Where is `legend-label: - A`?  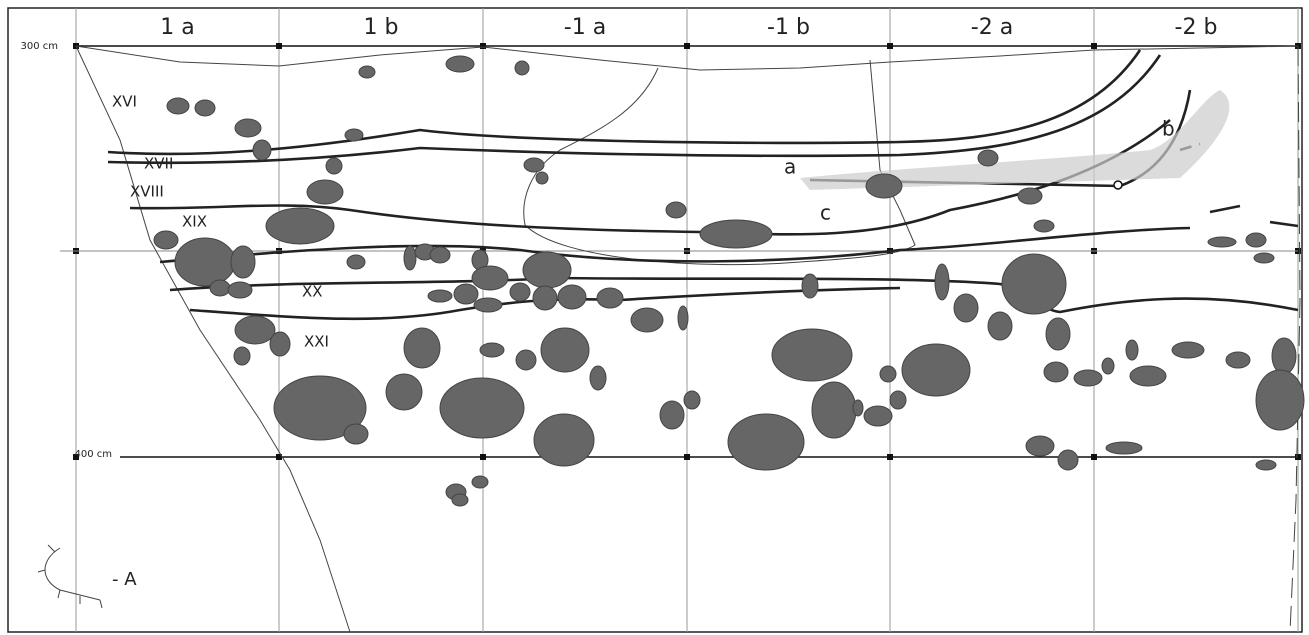 legend-label: - A is located at coordinates (124, 579).